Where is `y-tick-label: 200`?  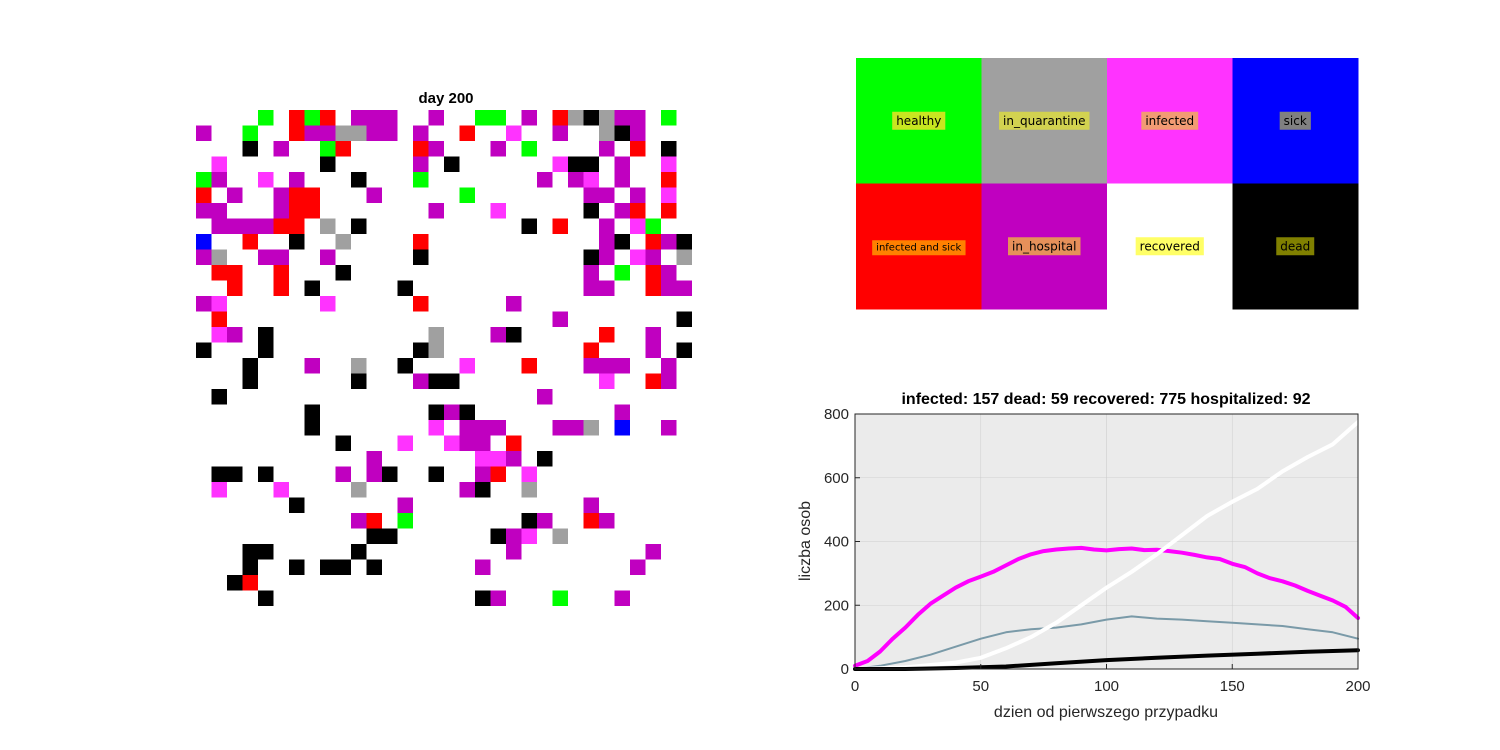
y-tick-label: 200 is located at coordinates (836, 605).